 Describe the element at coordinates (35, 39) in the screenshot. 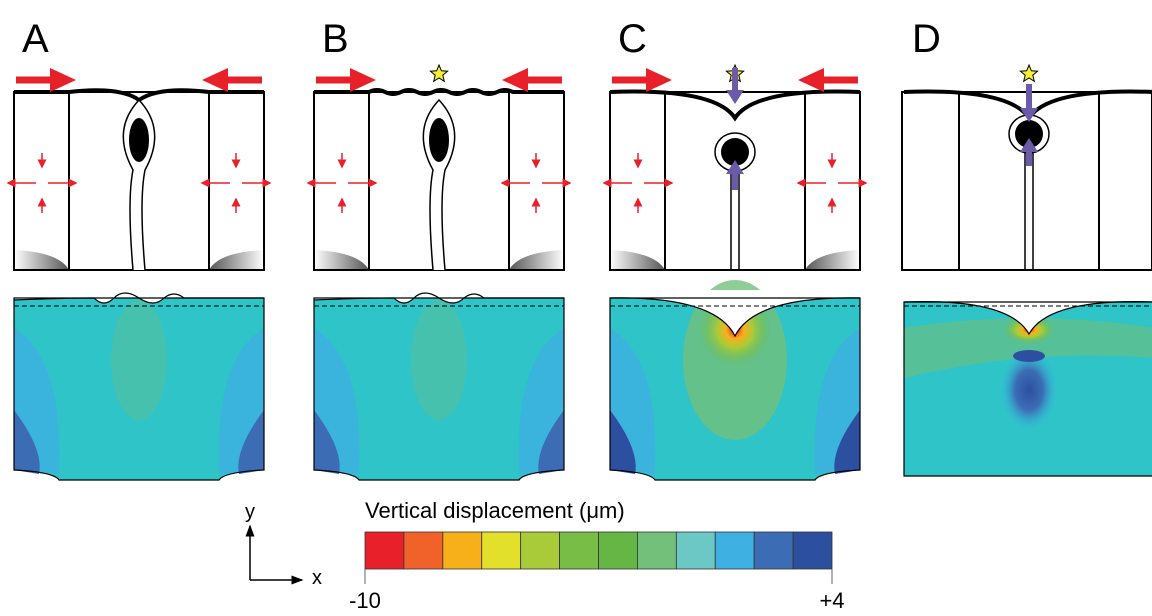

I see `panel-label: A` at that location.